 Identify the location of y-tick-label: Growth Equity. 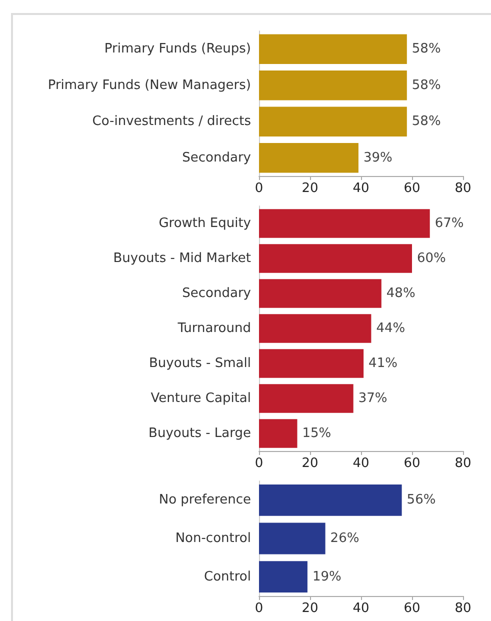
(205, 223).